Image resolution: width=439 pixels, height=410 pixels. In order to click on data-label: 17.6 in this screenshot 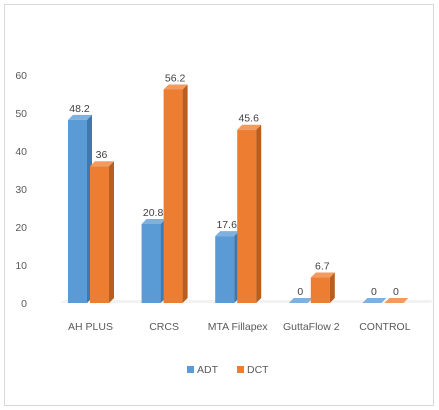, I will do `click(226, 225)`.